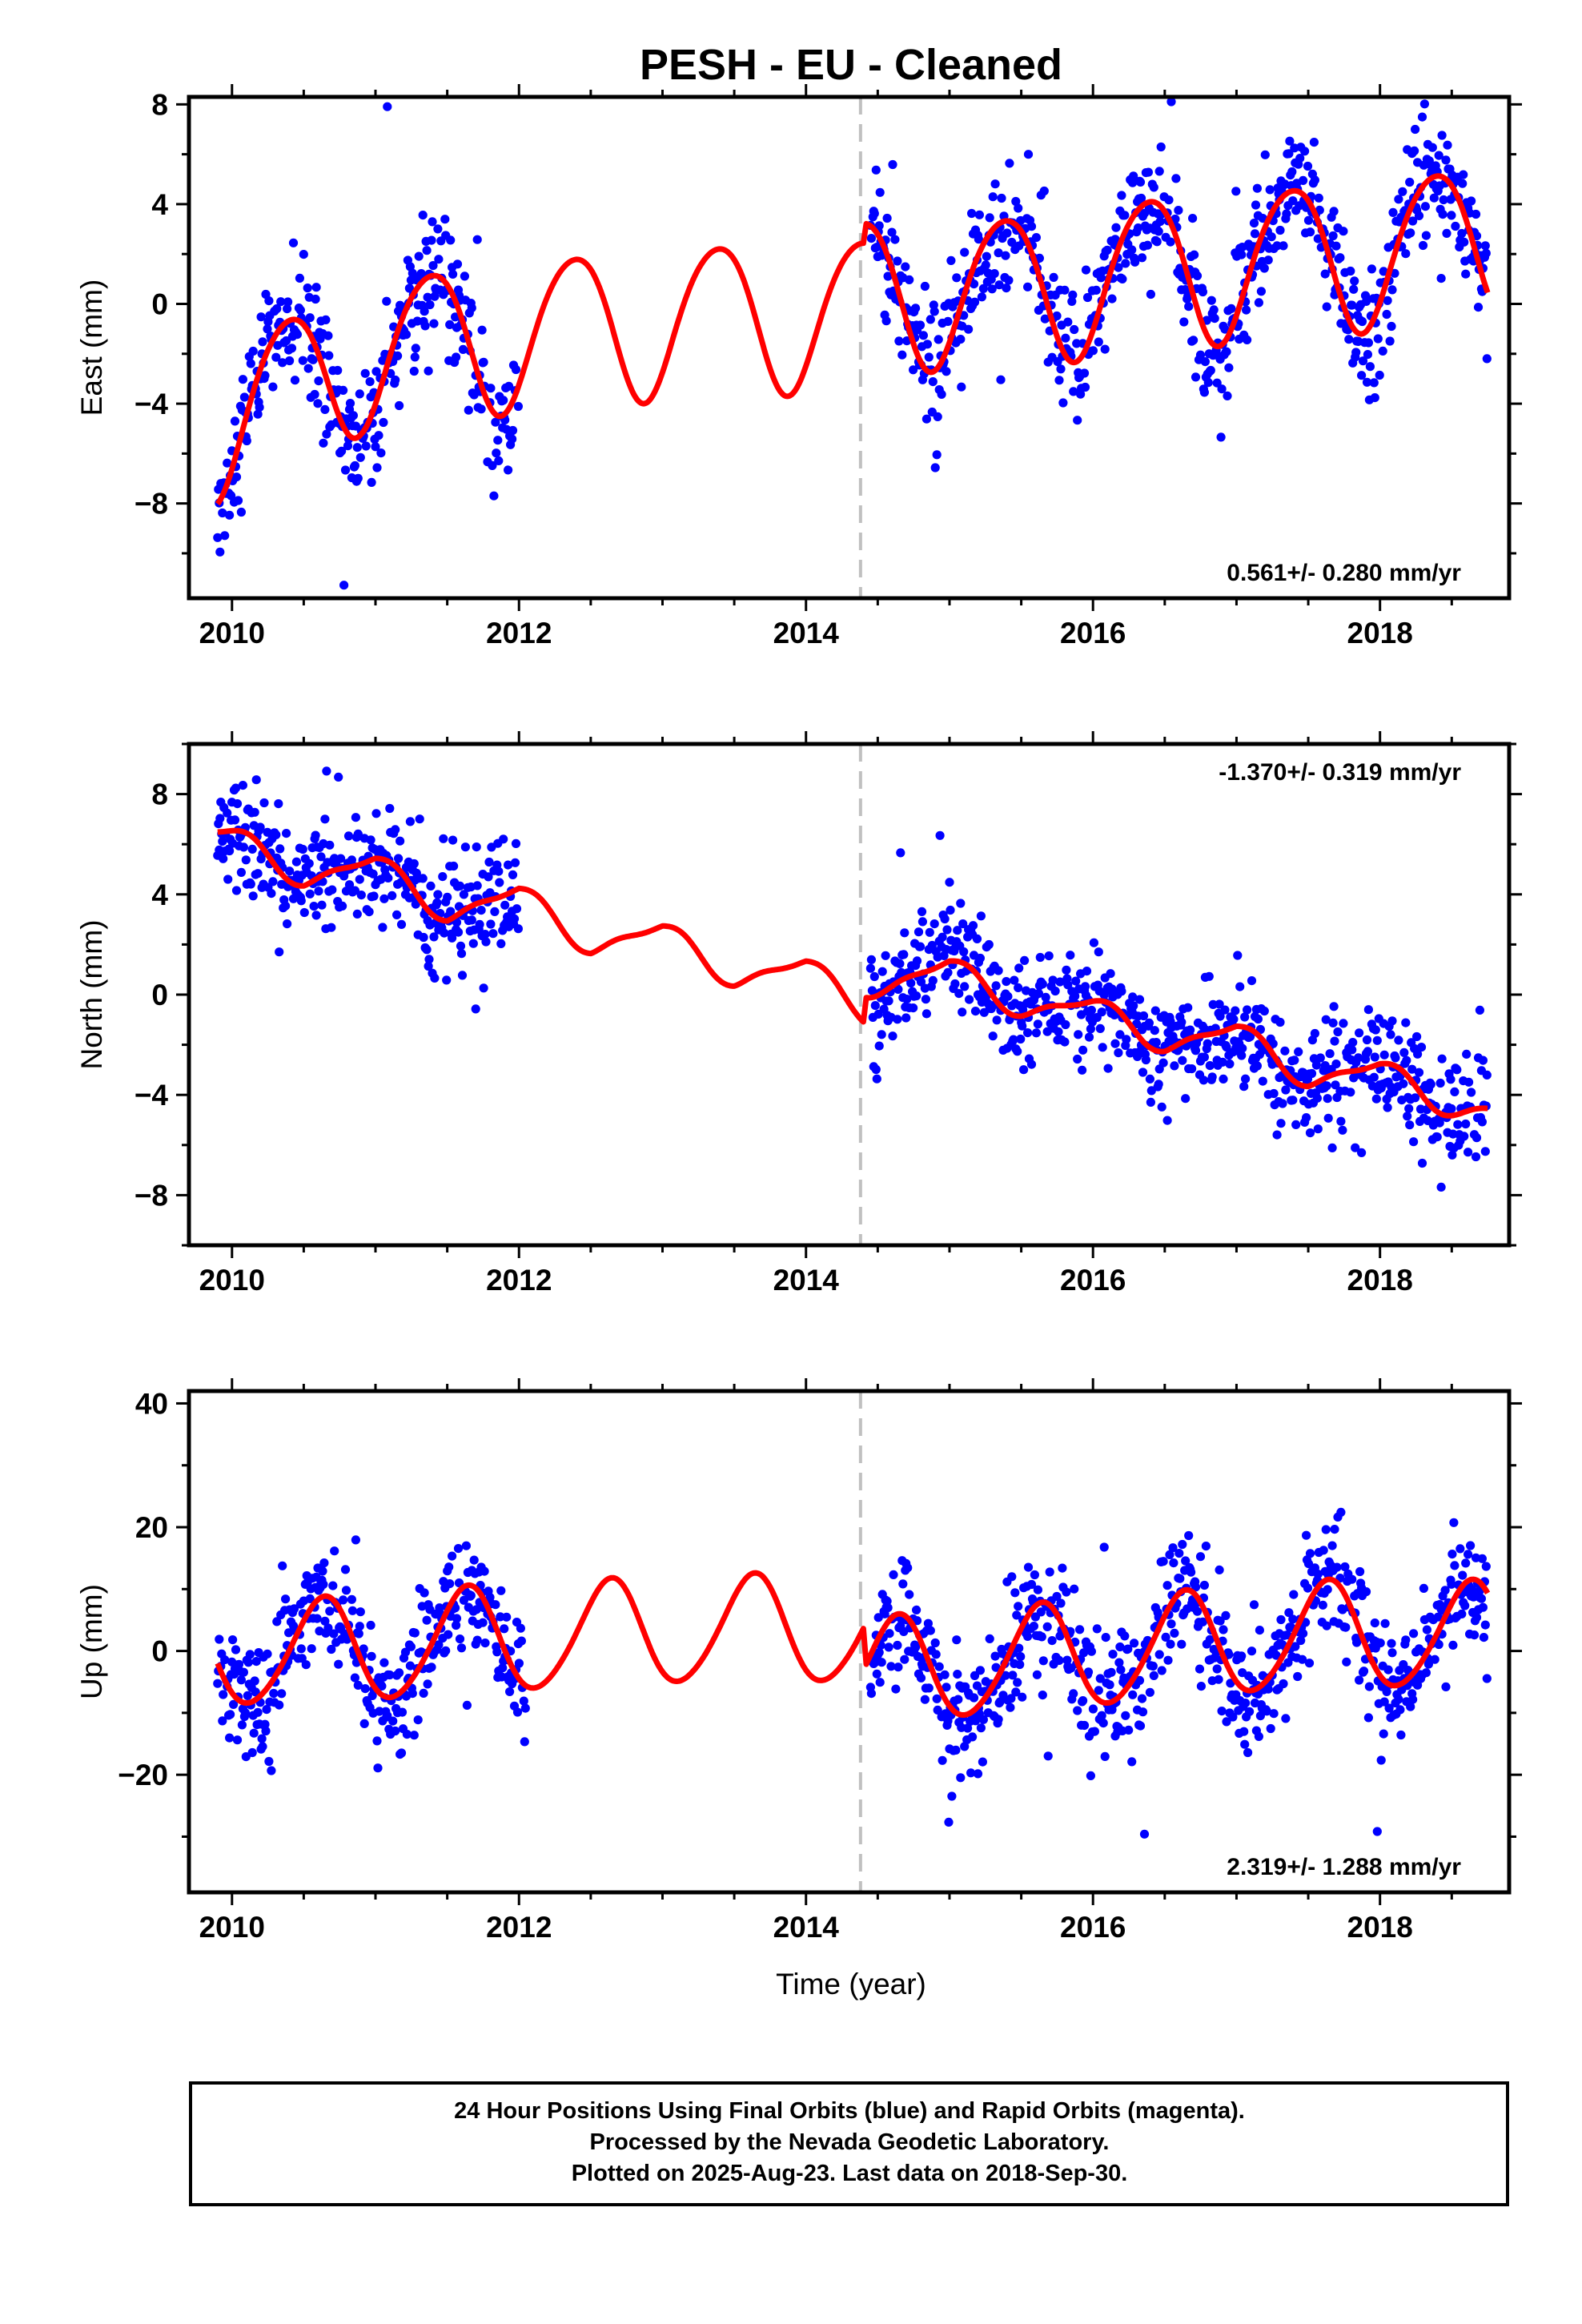  What do you see at coordinates (1380, 1281) in the screenshot?
I see `x-tick-label: 2018` at bounding box center [1380, 1281].